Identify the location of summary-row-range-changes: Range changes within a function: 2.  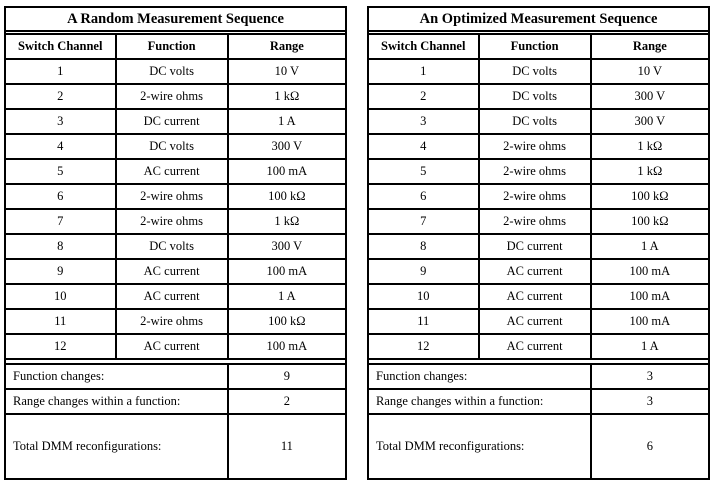
(175, 402).